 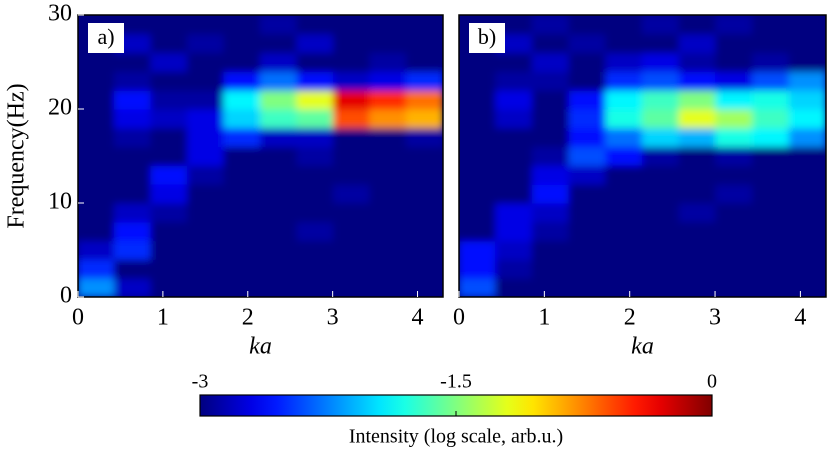 I want to click on y-tick-label: 20, so click(x=60, y=108).